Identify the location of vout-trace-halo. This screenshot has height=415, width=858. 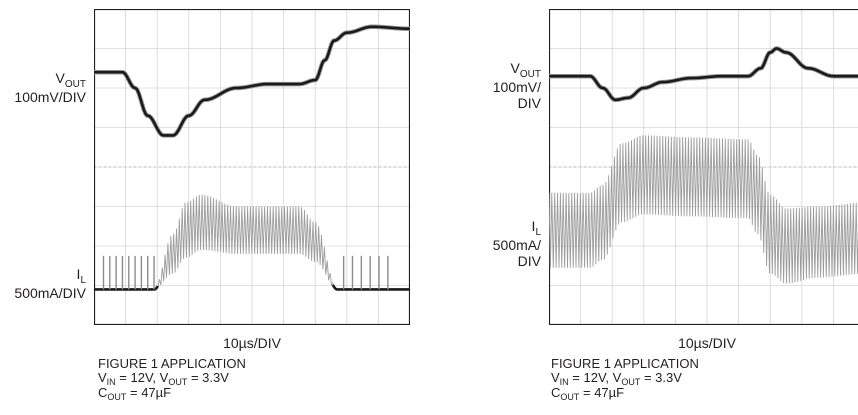
(703, 74).